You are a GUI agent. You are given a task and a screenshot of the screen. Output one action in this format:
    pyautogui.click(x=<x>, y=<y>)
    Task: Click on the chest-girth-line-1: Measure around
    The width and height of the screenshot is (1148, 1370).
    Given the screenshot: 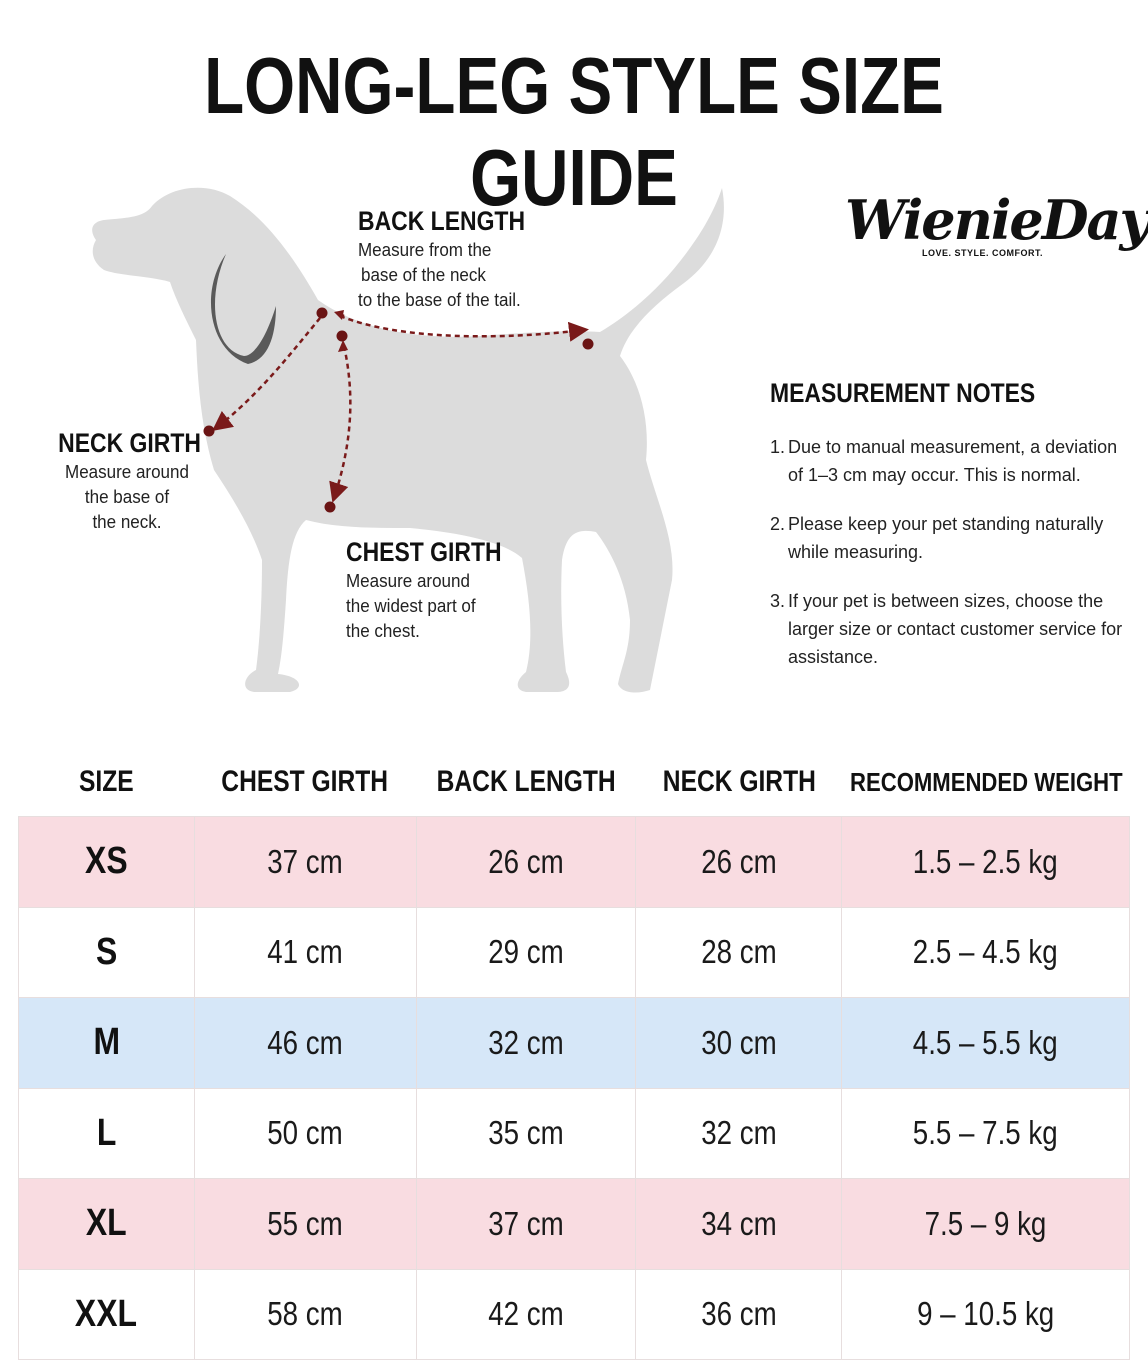 What is the action you would take?
    pyautogui.click(x=408, y=580)
    